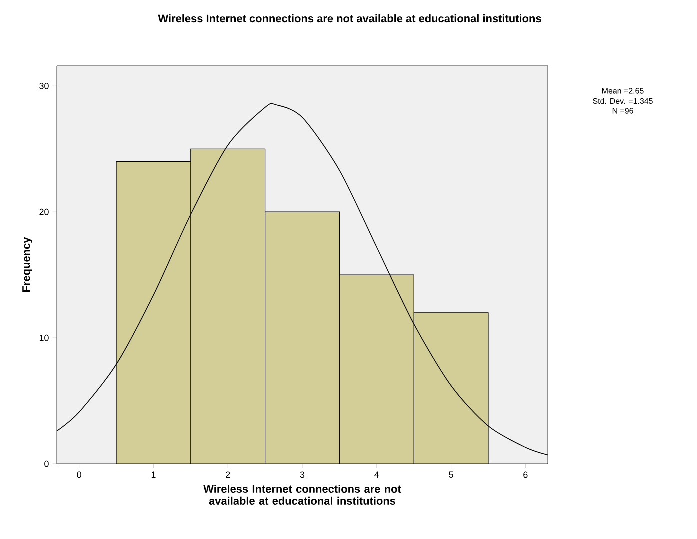 Image resolution: width=697 pixels, height=539 pixels. What do you see at coordinates (526, 475) in the screenshot?
I see `x-tick-label: 6` at bounding box center [526, 475].